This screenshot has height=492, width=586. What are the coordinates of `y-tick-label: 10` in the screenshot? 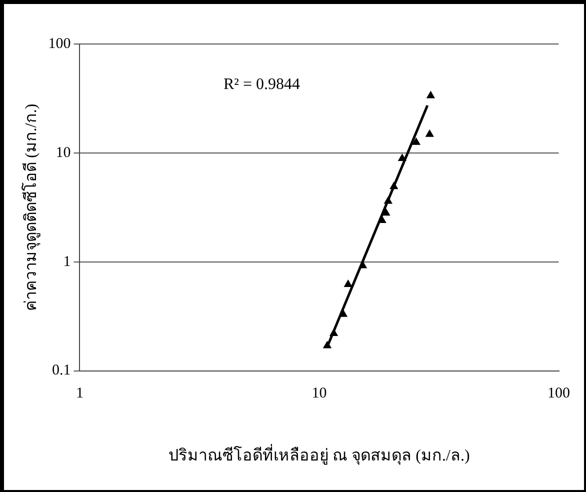 It's located at (63, 152).